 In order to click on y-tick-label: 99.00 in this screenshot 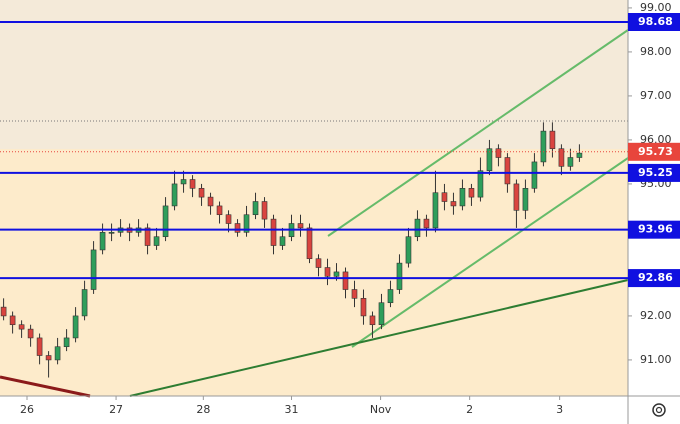, I will do `click(656, 7)`.